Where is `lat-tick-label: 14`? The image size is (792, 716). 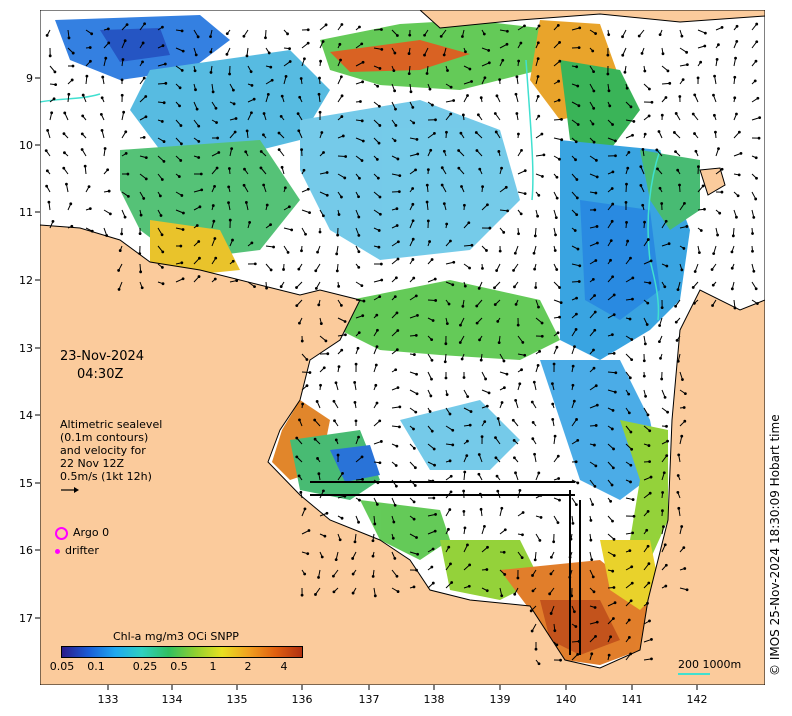 lat-tick-label: 14 is located at coordinates (26, 415).